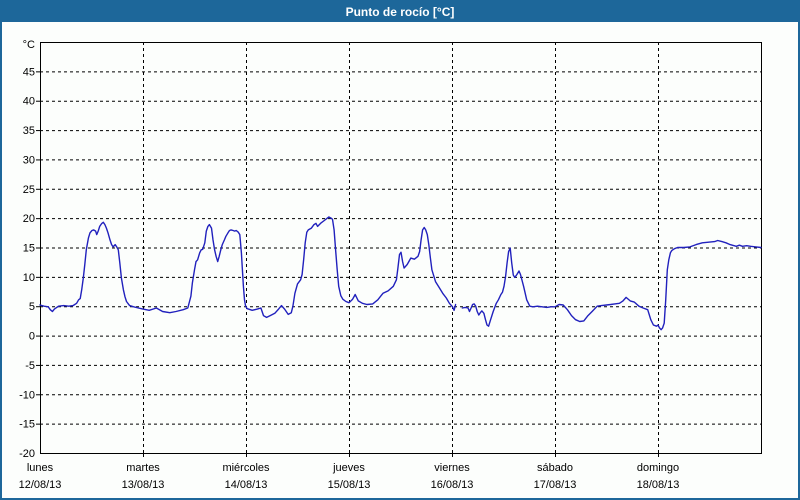 This screenshot has height=500, width=800. Describe the element at coordinates (452, 485) in the screenshot. I see `day-date-label: 16/08/13` at that location.